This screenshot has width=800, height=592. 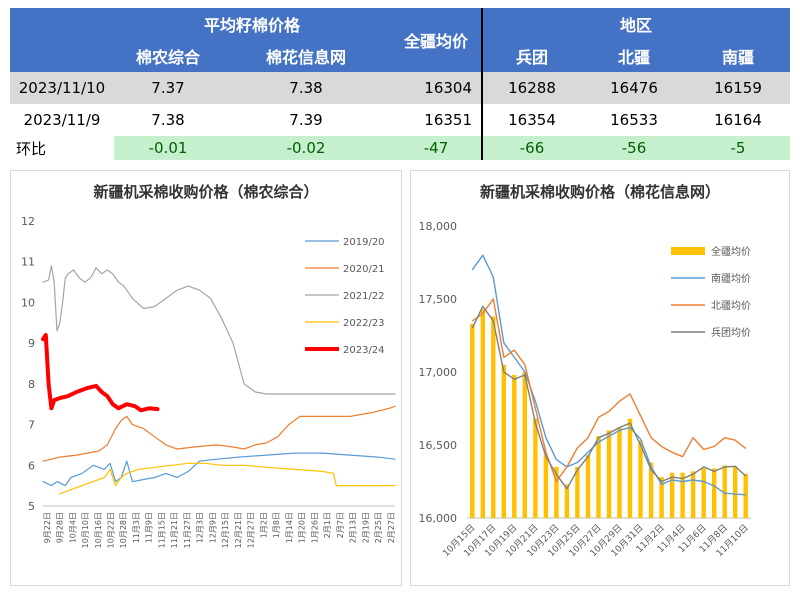 What do you see at coordinates (31, 465) in the screenshot?
I see `left-y-tick-label: 6` at bounding box center [31, 465].